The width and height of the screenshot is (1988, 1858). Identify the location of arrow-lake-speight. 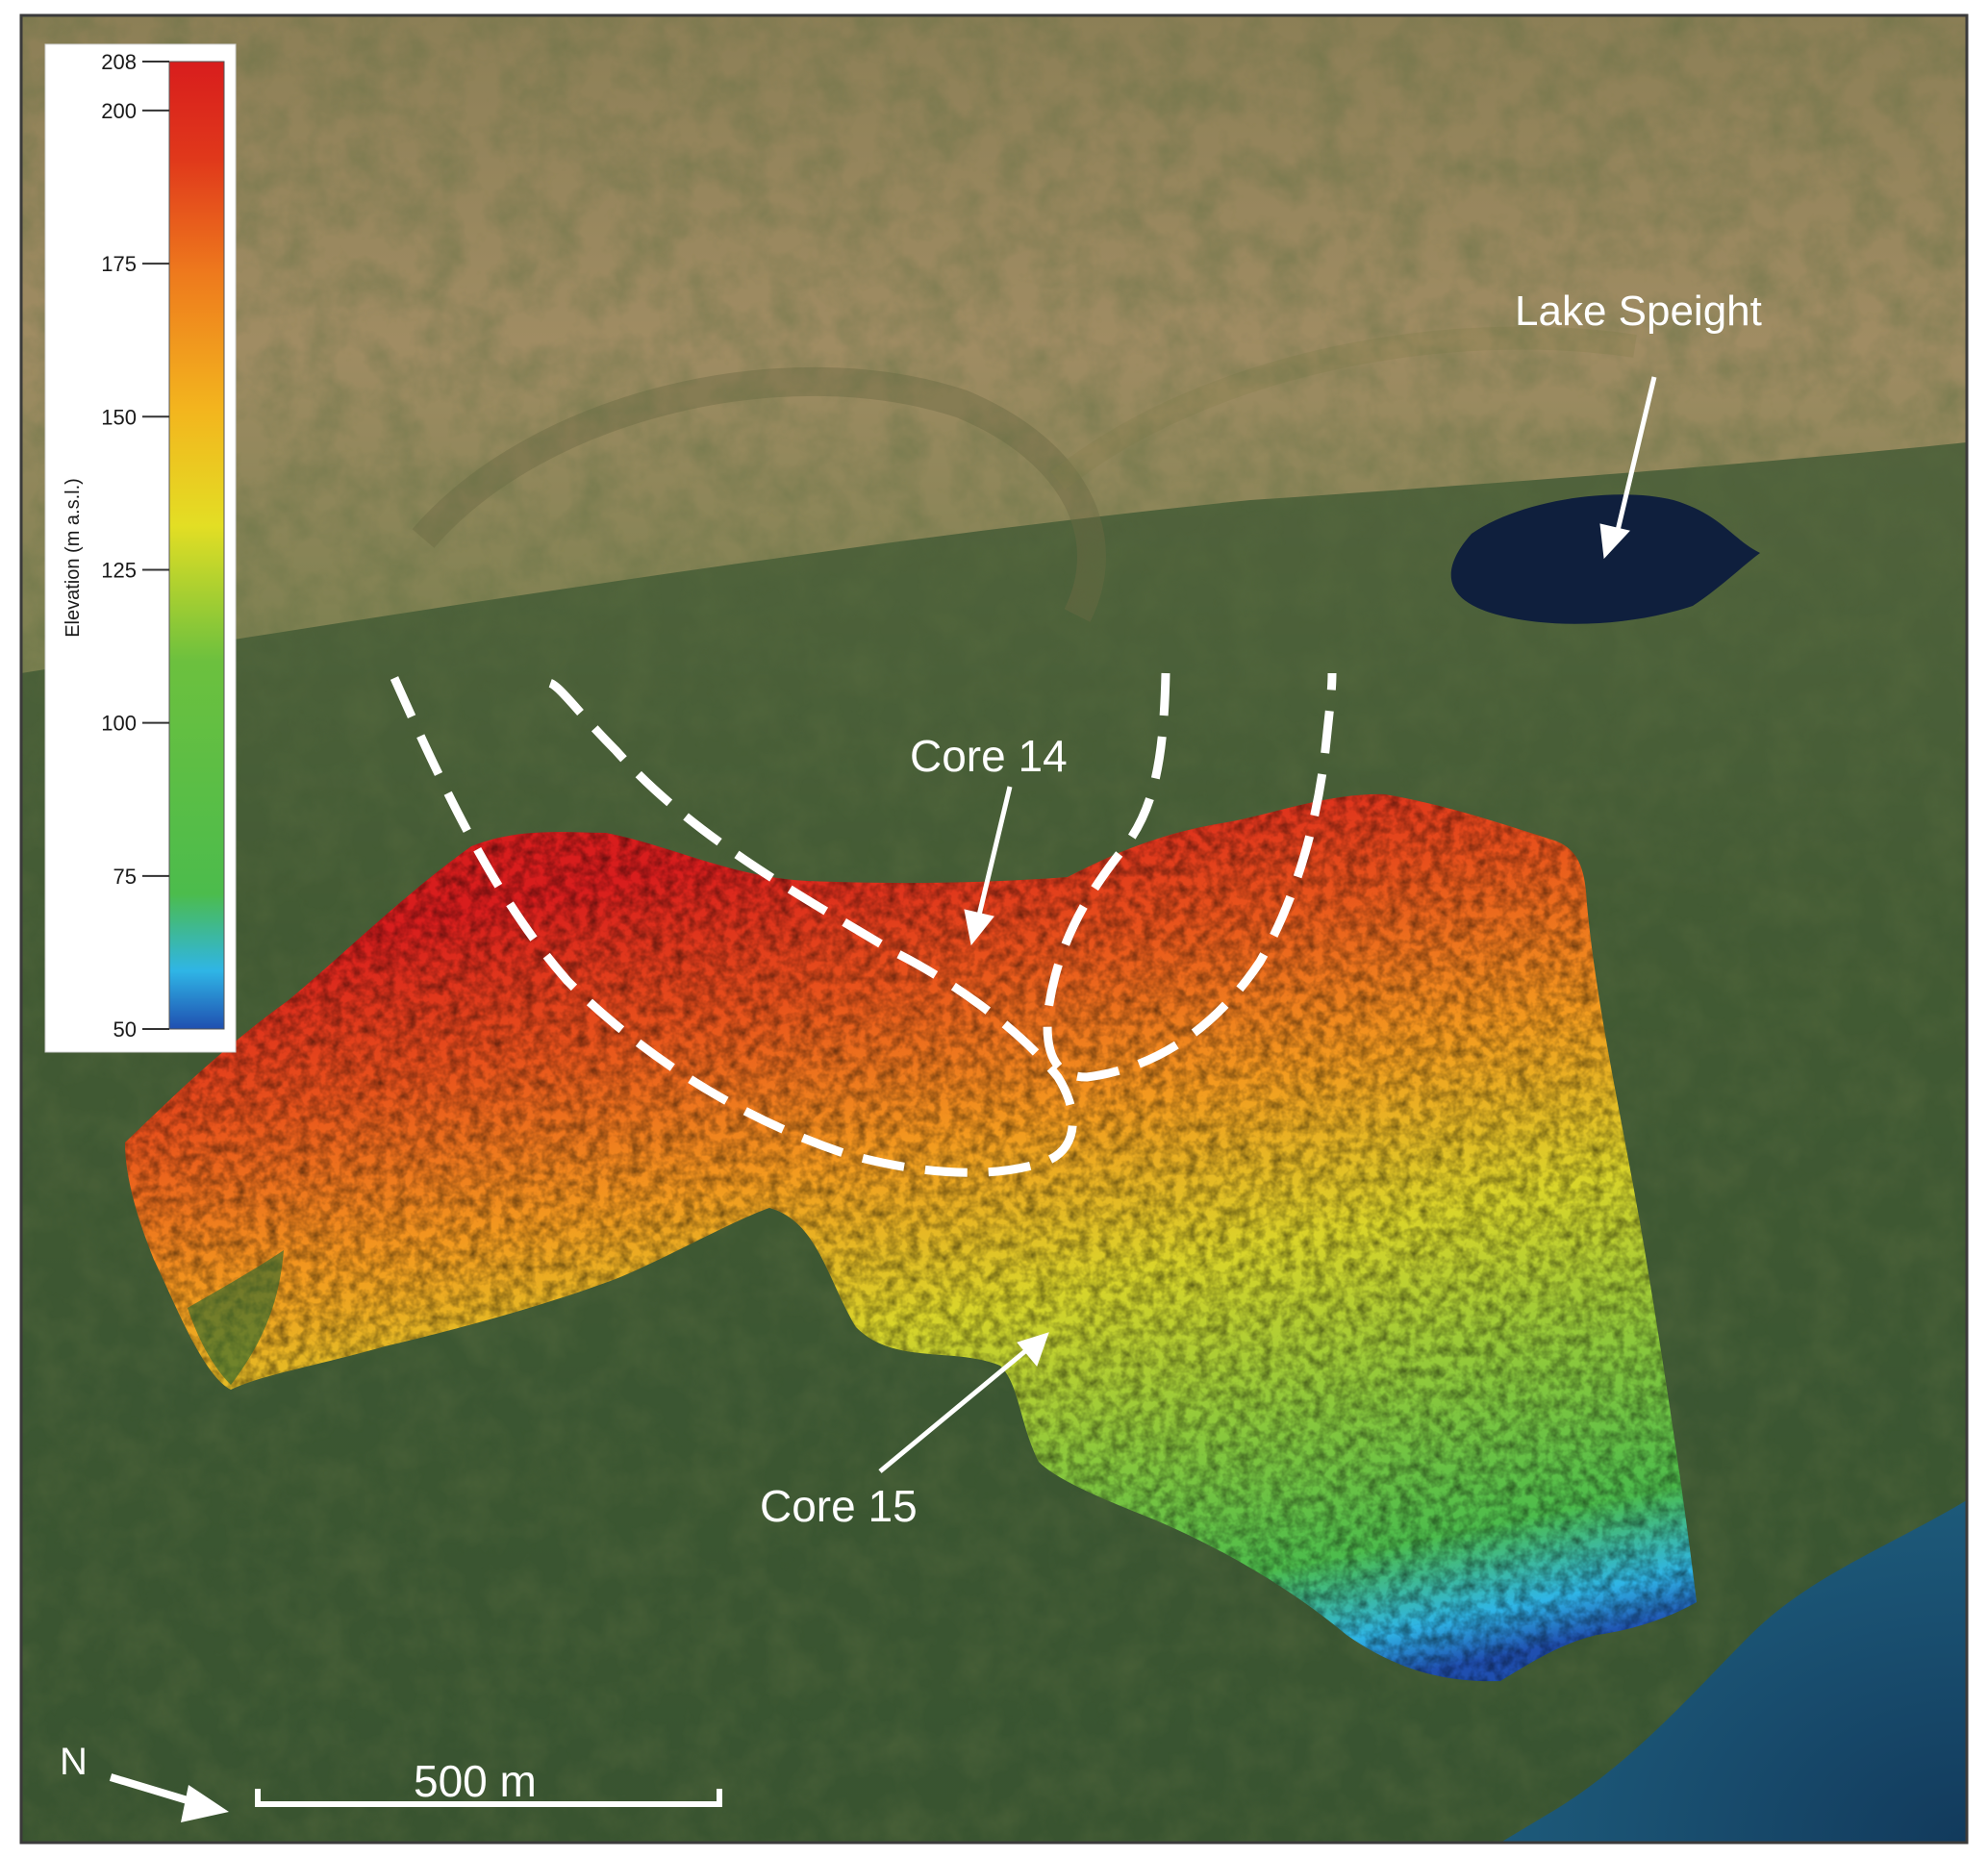
(1635, 458).